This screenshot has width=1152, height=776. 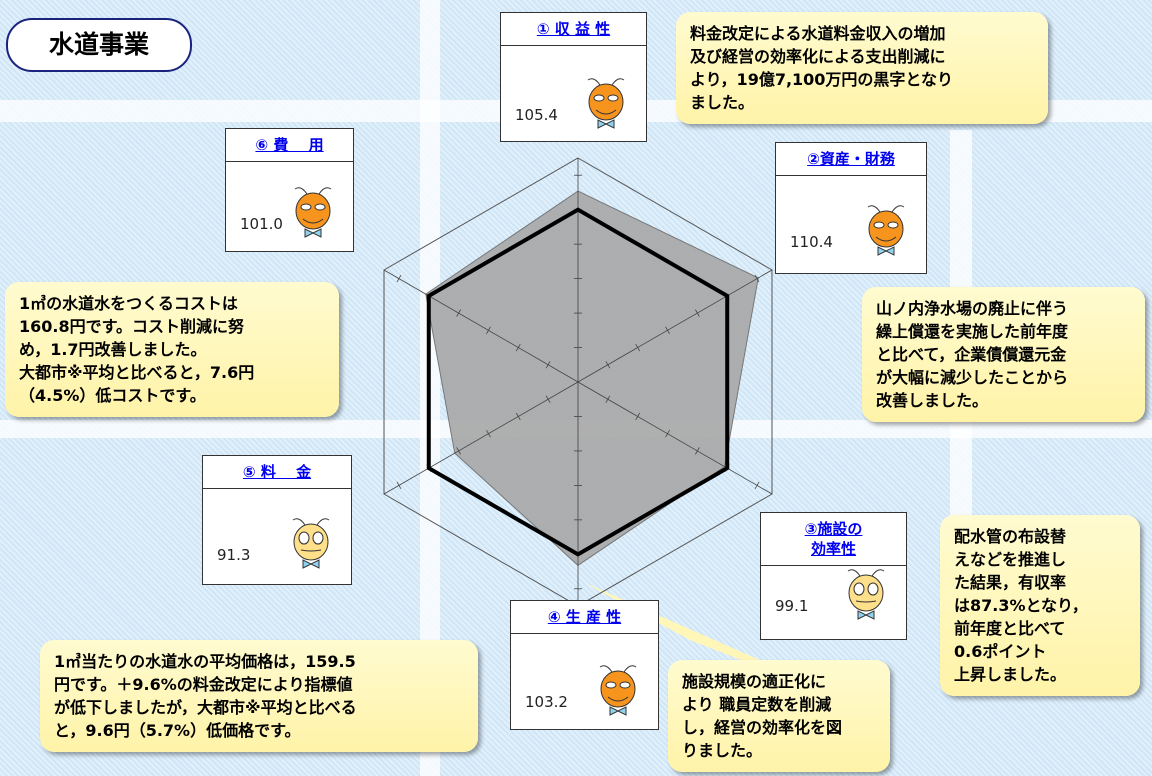 I want to click on indicator-box: ④ 生 産 性 103.2, so click(x=584, y=665).